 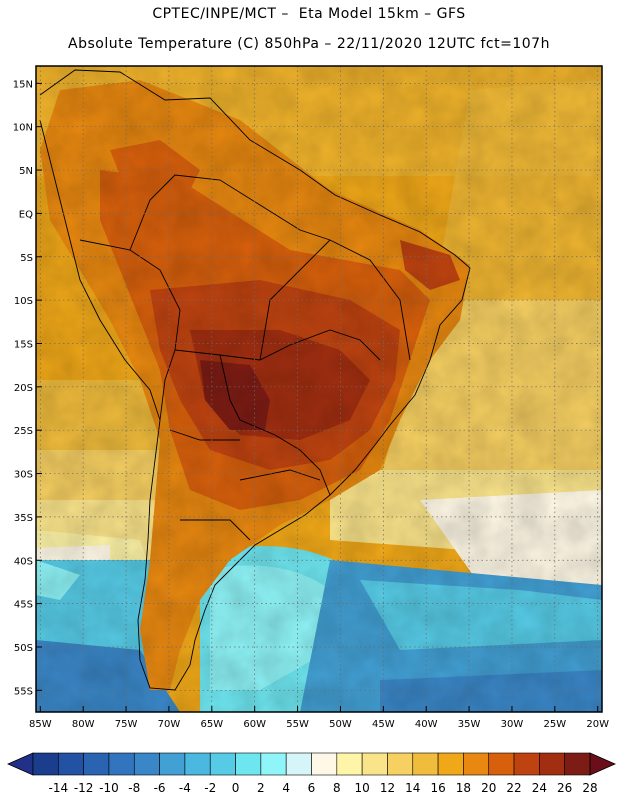 I want to click on lon-tick-label: 20W, so click(x=597, y=724).